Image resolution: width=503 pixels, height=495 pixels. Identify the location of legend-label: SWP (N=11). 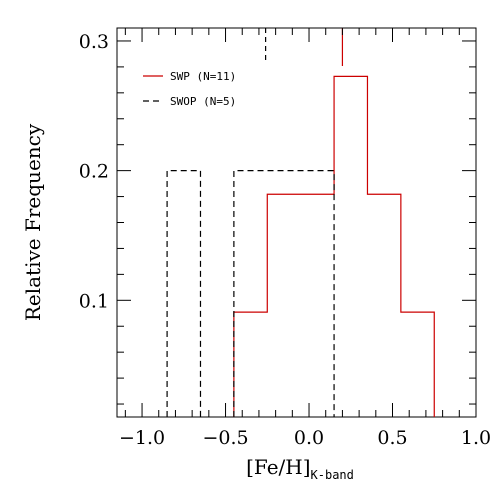
(203, 76).